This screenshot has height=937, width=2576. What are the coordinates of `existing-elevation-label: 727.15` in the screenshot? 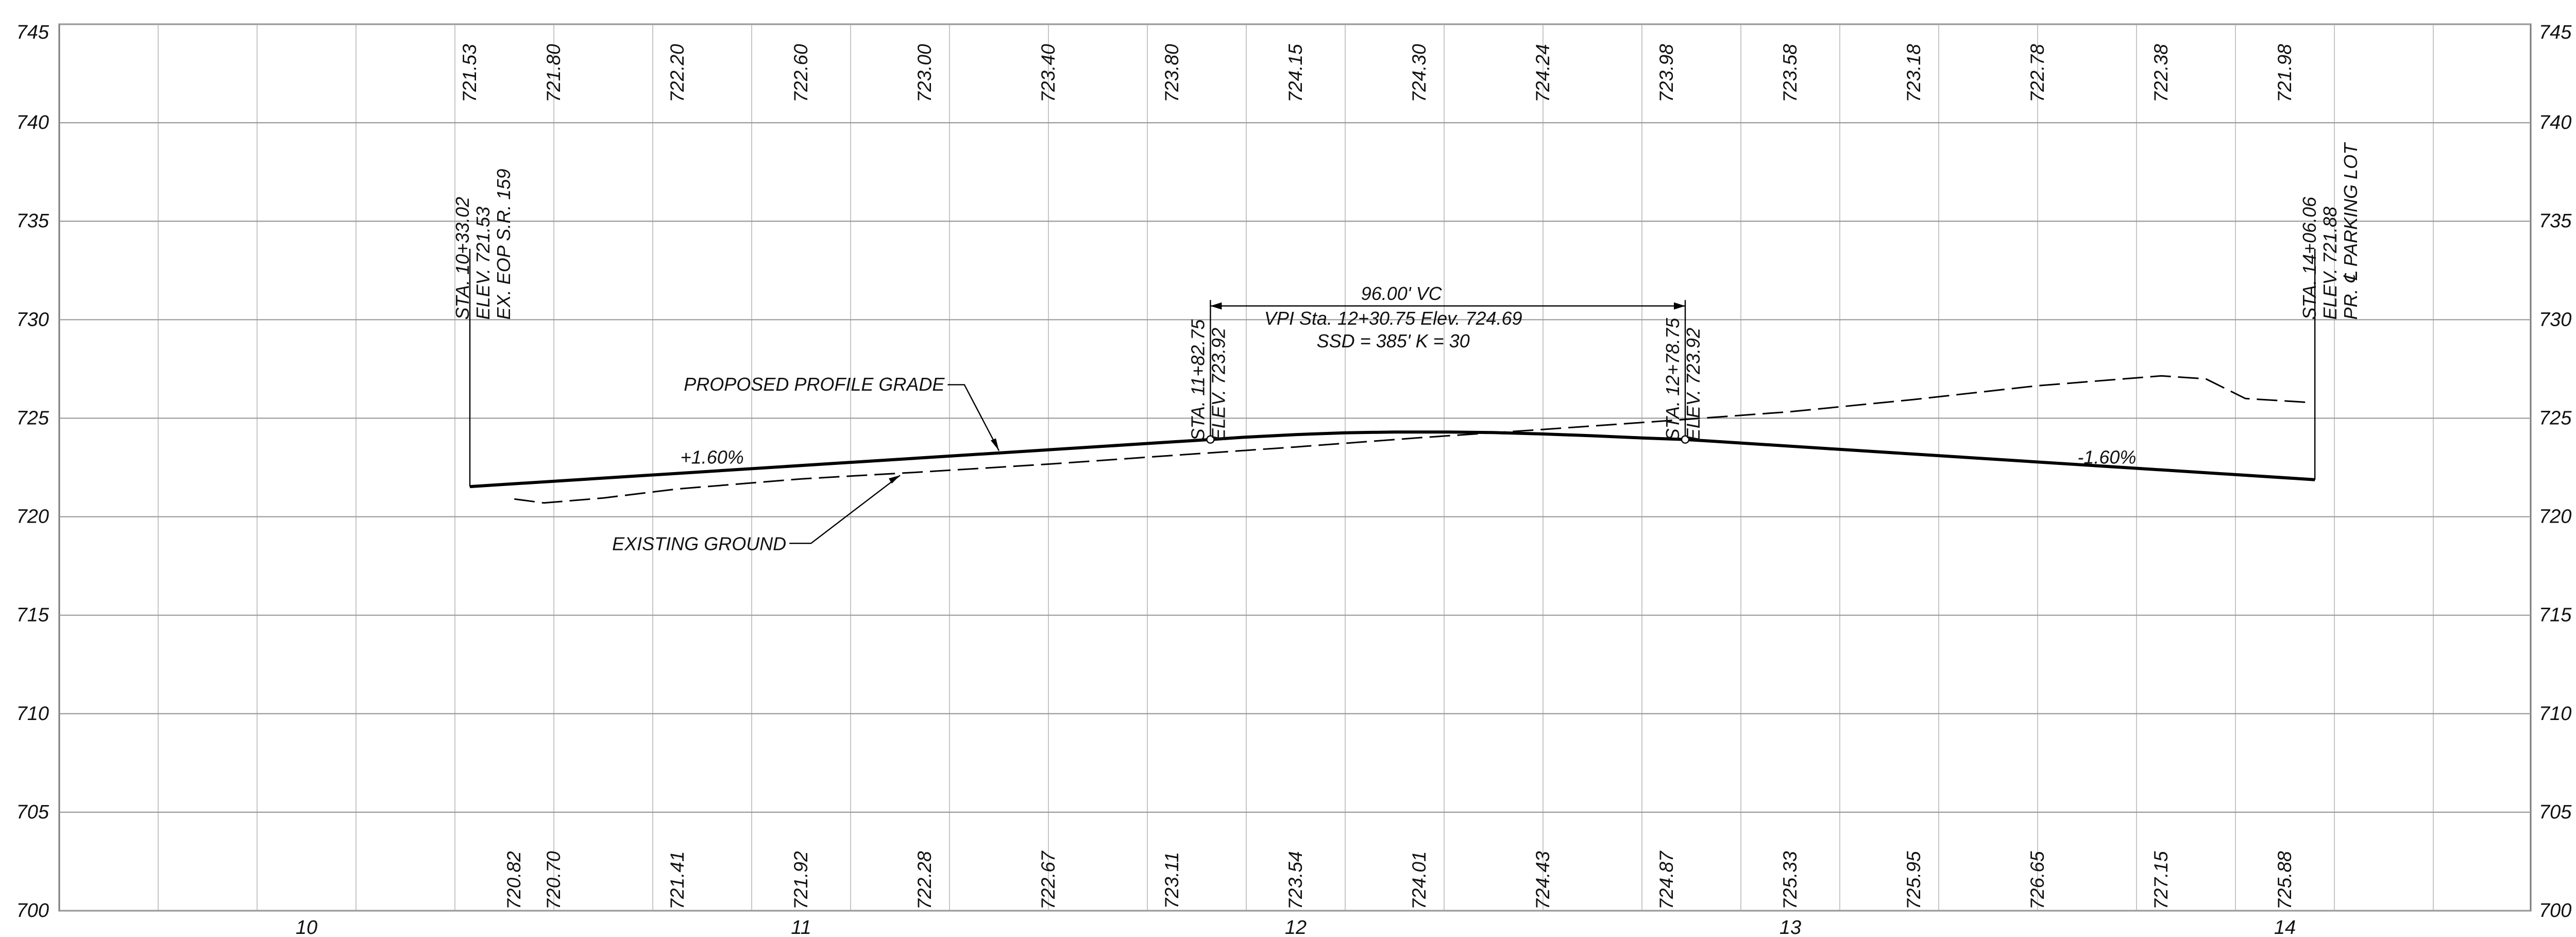 It's located at (2161, 881).